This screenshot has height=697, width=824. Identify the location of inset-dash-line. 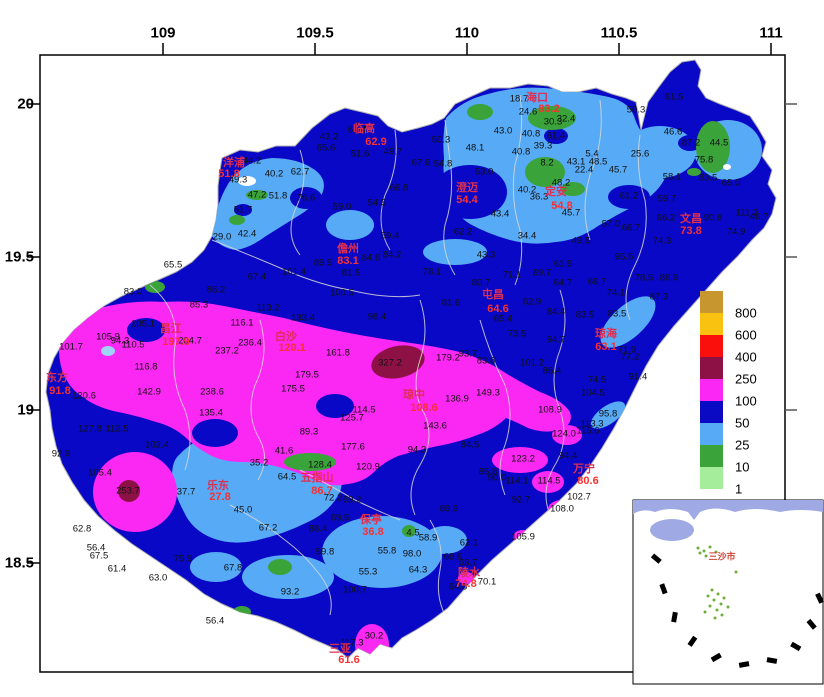
(737, 610).